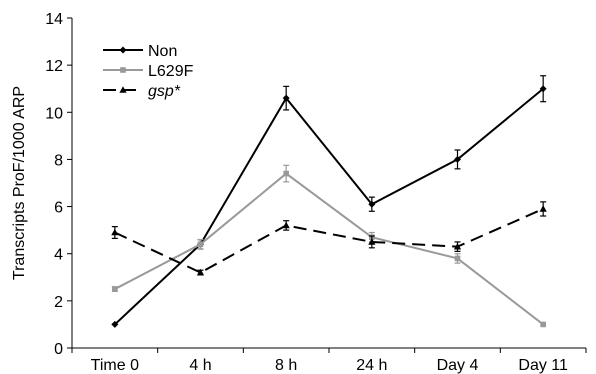  Describe the element at coordinates (54, 19) in the screenshot. I see `y-tick-label: 14` at that location.